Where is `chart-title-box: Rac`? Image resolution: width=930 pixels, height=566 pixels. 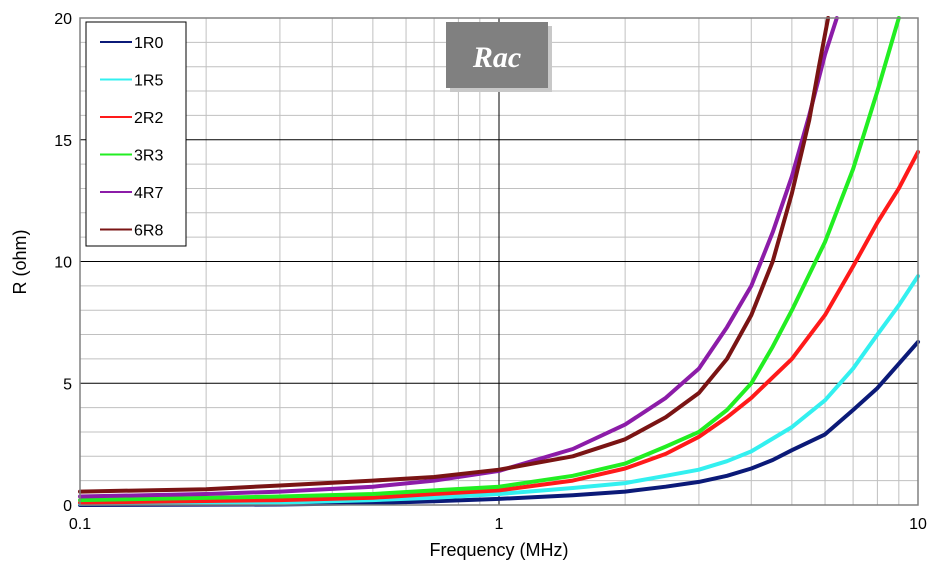 chart-title-box: Rac is located at coordinates (499, 57).